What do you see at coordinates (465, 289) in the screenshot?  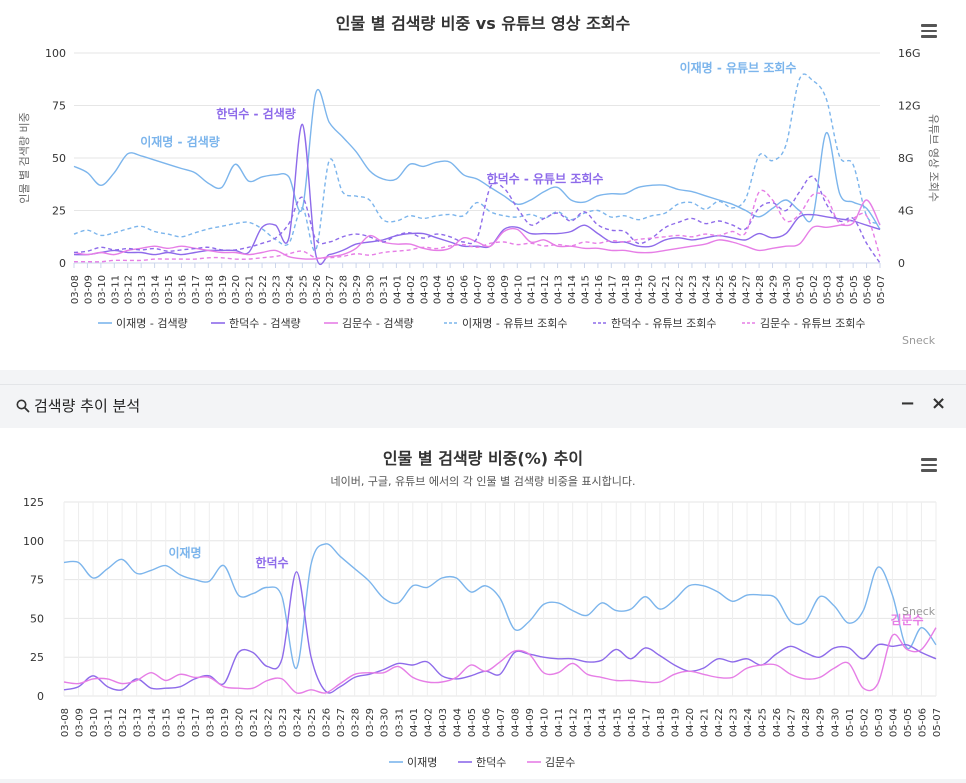 I see `x-tick-label: 04-06` at bounding box center [465, 289].